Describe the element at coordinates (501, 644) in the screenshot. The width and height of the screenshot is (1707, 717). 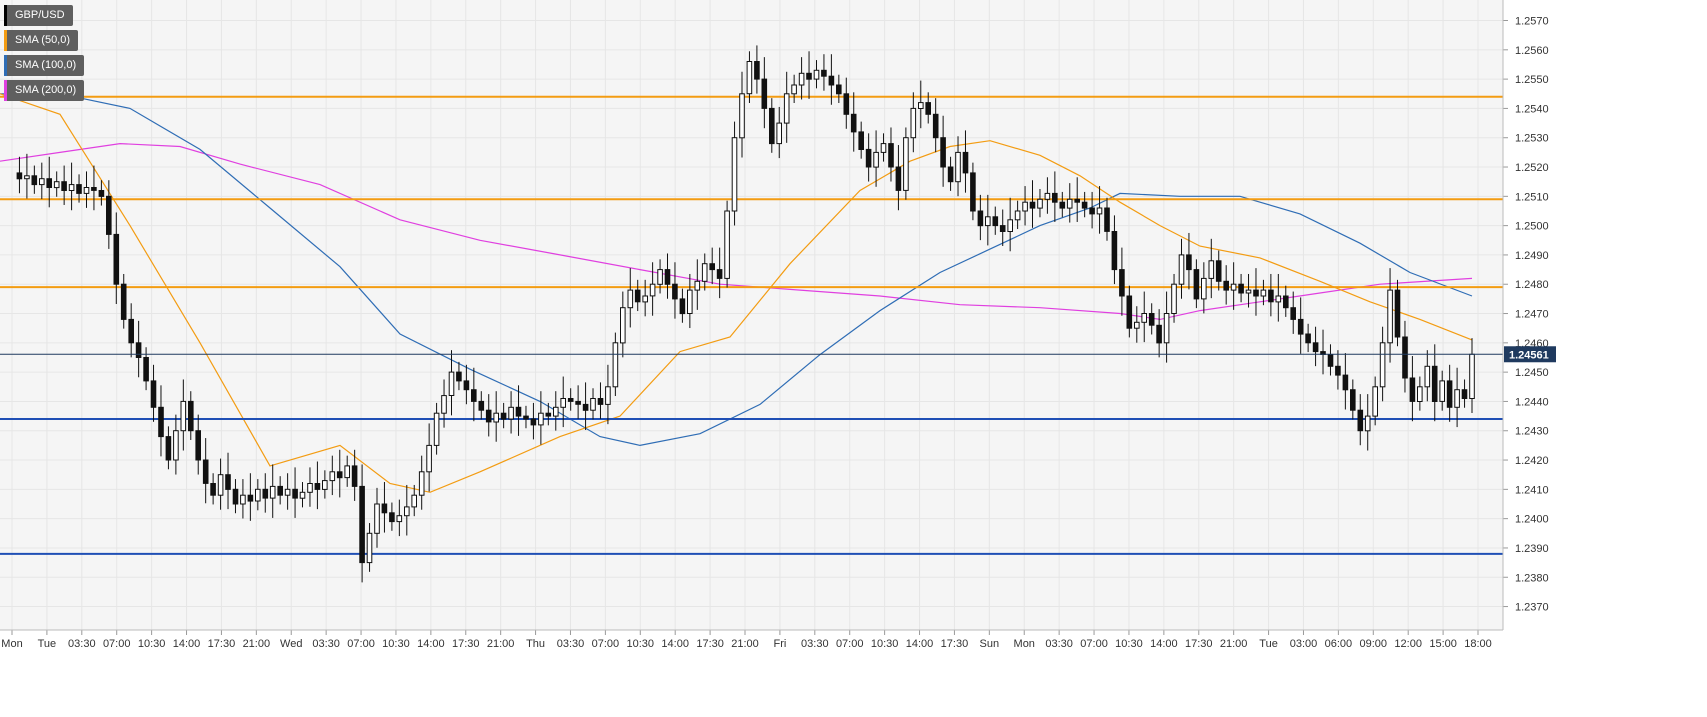
I see `x-tick-label: 21:00` at that location.